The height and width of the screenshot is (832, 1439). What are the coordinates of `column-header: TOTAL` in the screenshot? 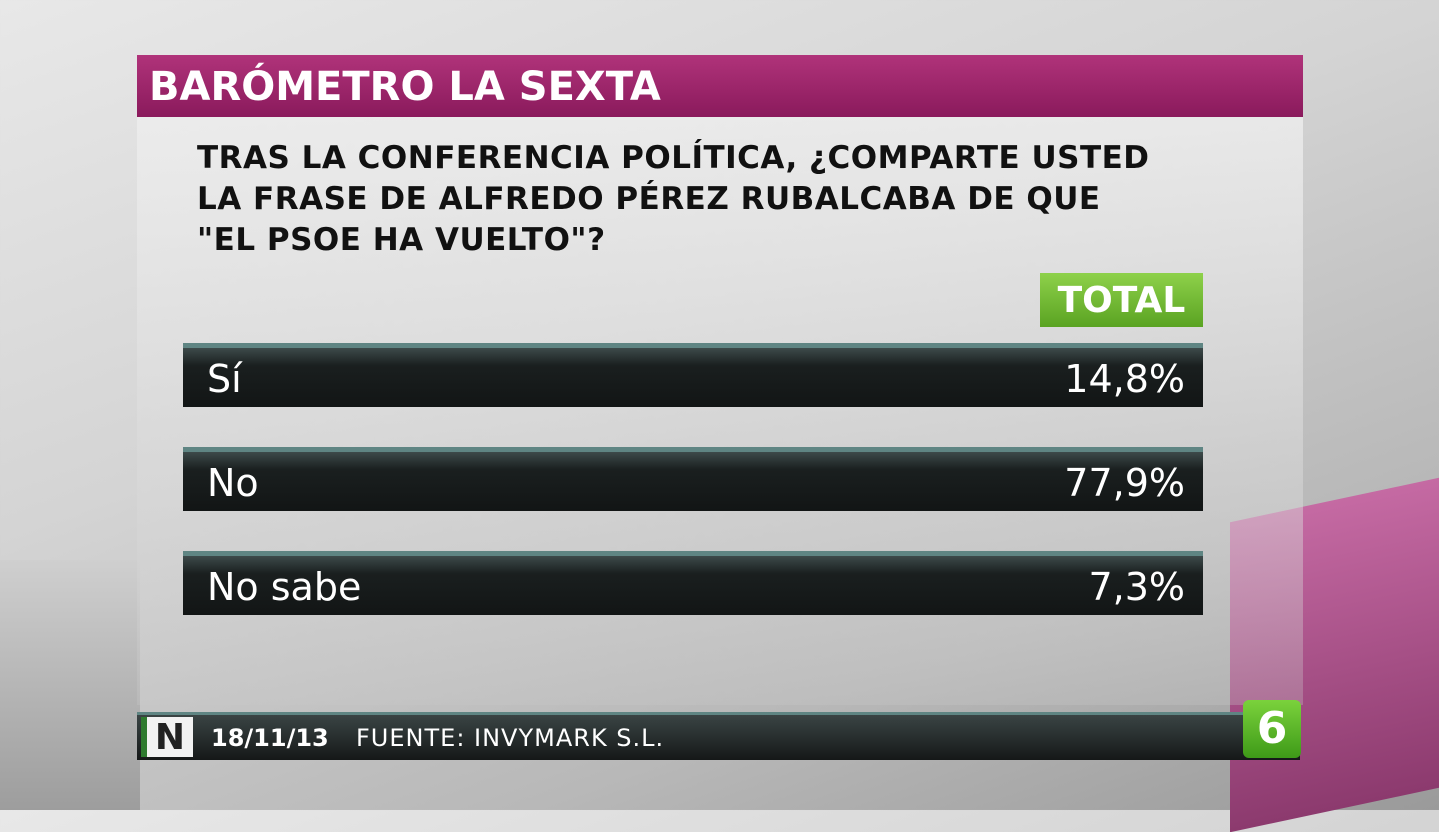 It's located at (1121, 300).